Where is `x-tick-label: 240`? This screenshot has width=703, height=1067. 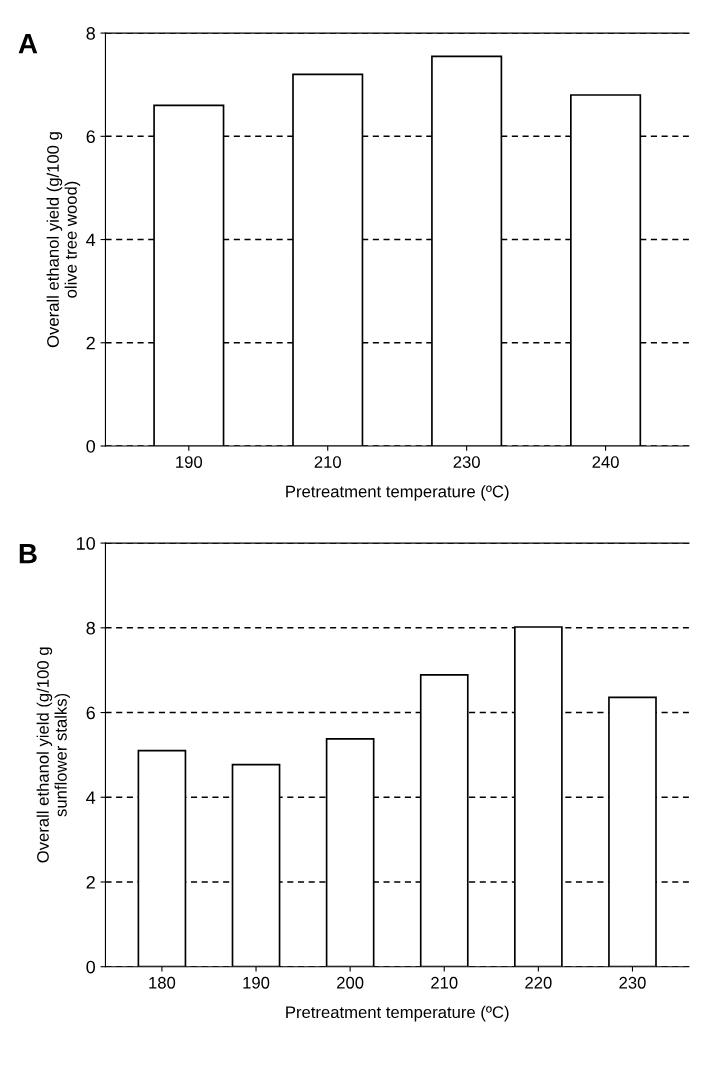
x-tick-label: 240 is located at coordinates (605, 462).